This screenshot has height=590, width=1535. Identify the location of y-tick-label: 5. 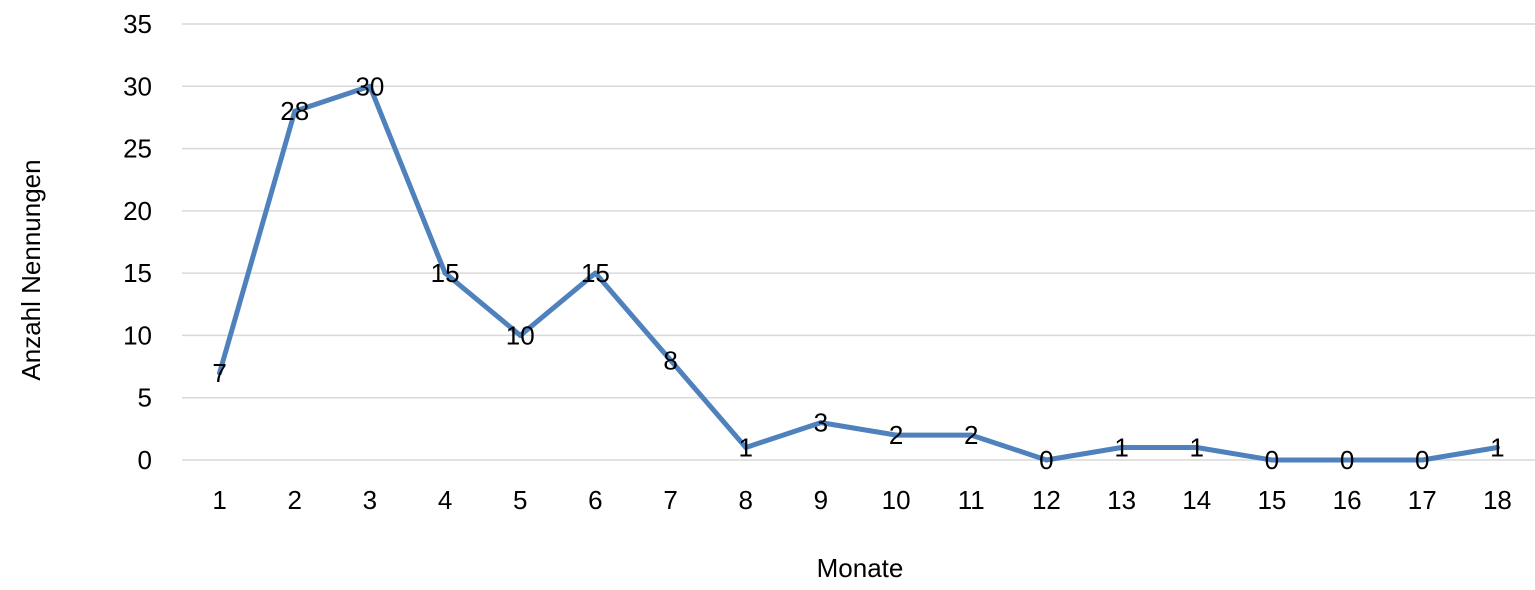
(145, 398).